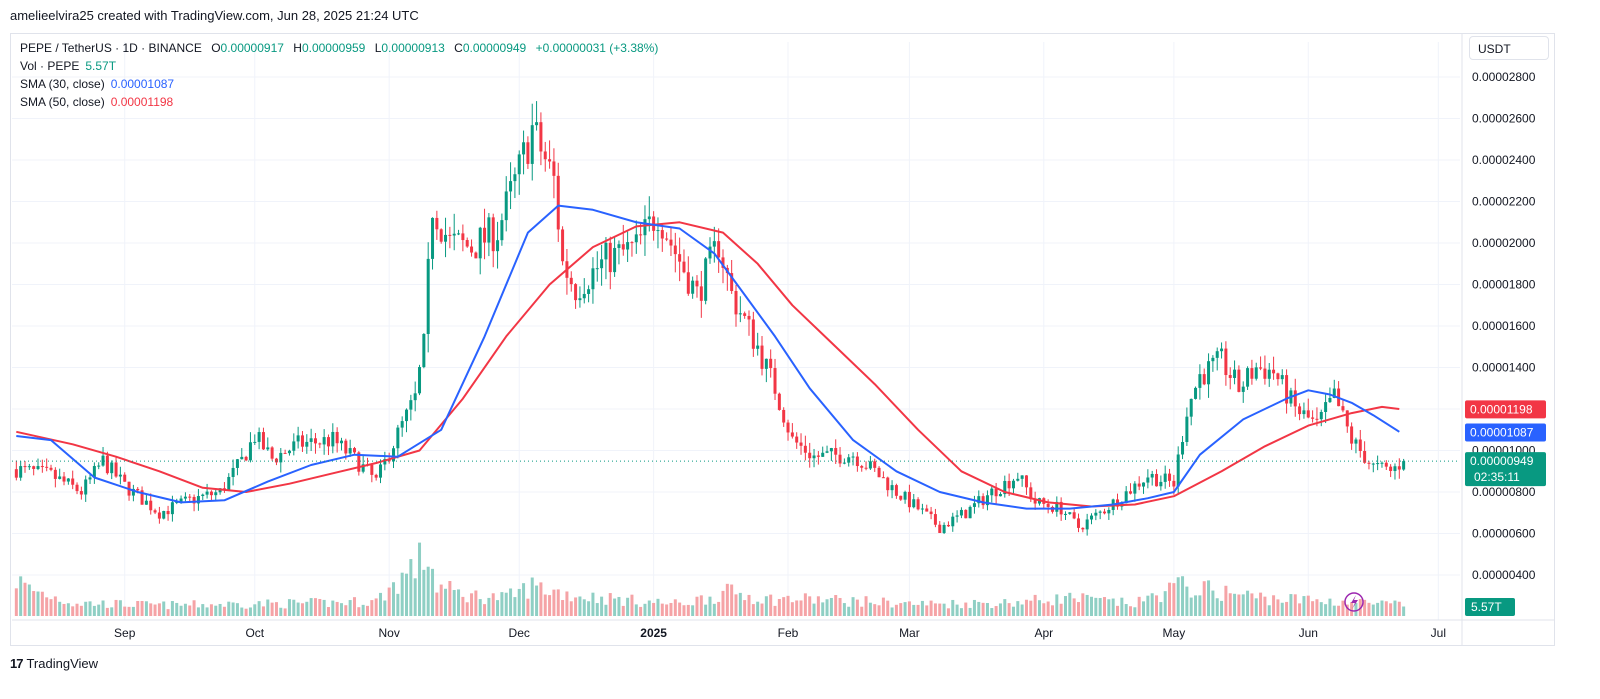  What do you see at coordinates (339, 66) in the screenshot?
I see `volume-row: Vol · PEPE 5.57T` at bounding box center [339, 66].